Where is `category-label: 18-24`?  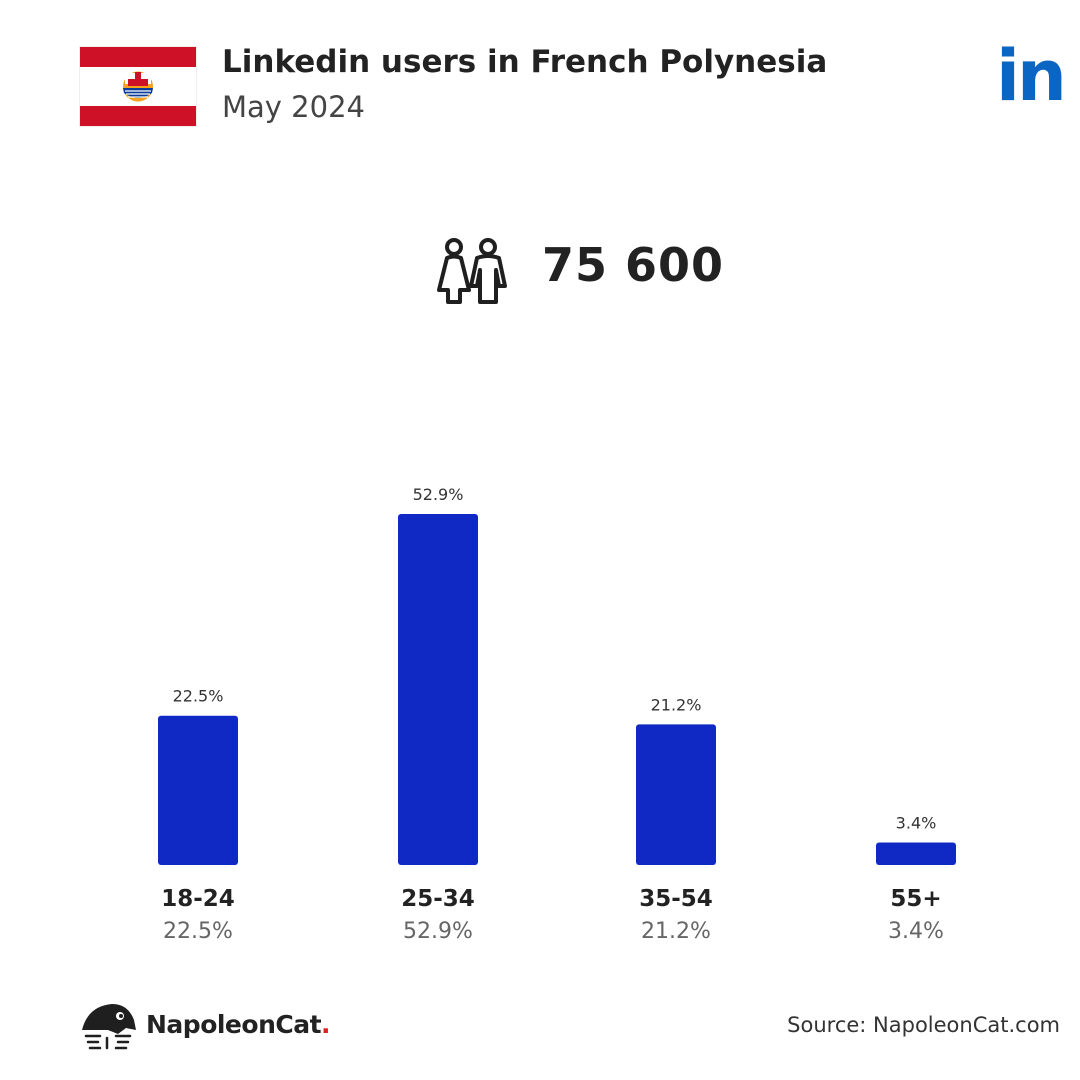
category-label: 18-24 is located at coordinates (198, 899).